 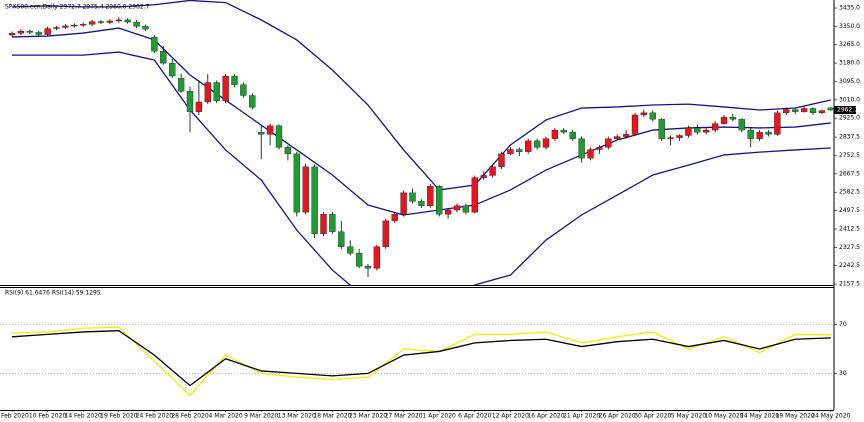 I want to click on x-tick-label: 14 May 2020, so click(x=759, y=416).